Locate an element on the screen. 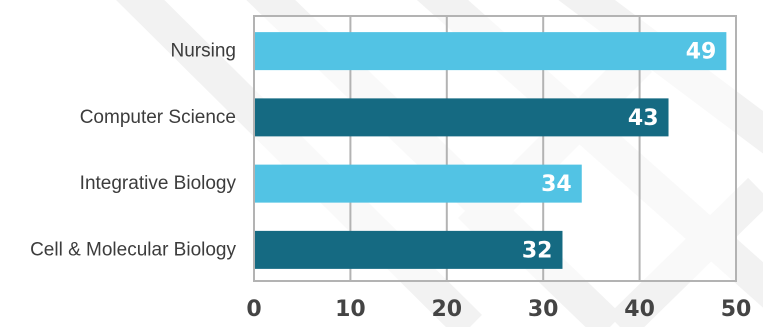 This screenshot has height=332, width=763. bar-computer-science is located at coordinates (462, 117).